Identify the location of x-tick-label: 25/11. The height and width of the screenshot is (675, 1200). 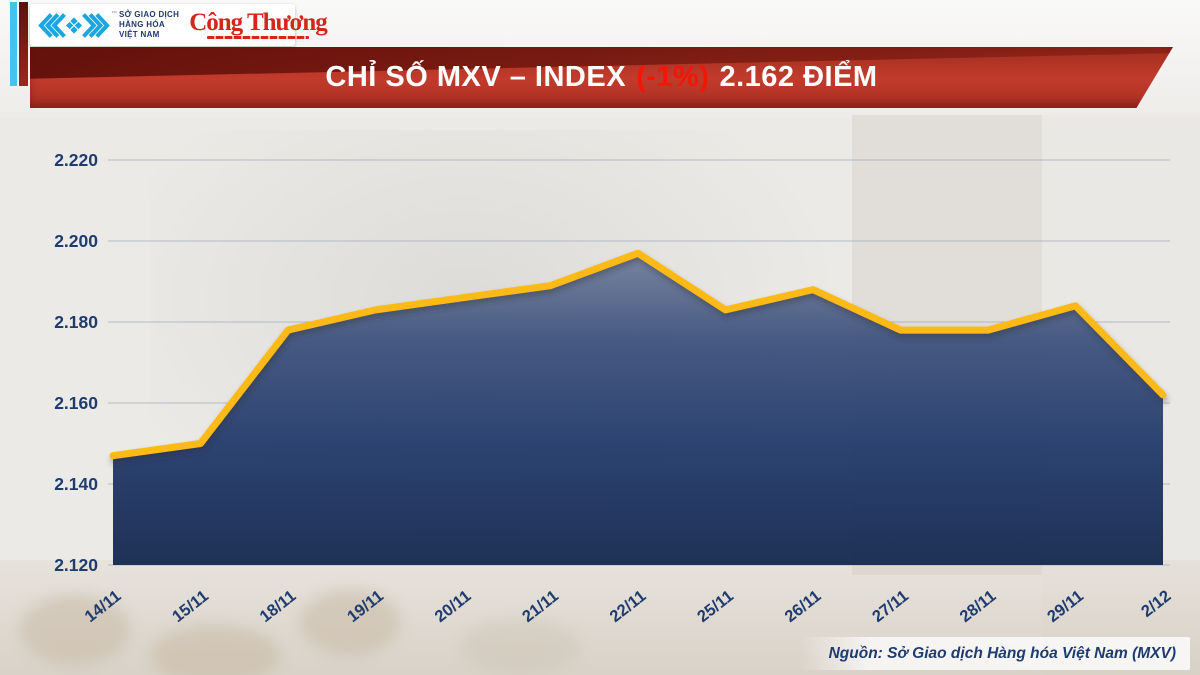
(715, 606).